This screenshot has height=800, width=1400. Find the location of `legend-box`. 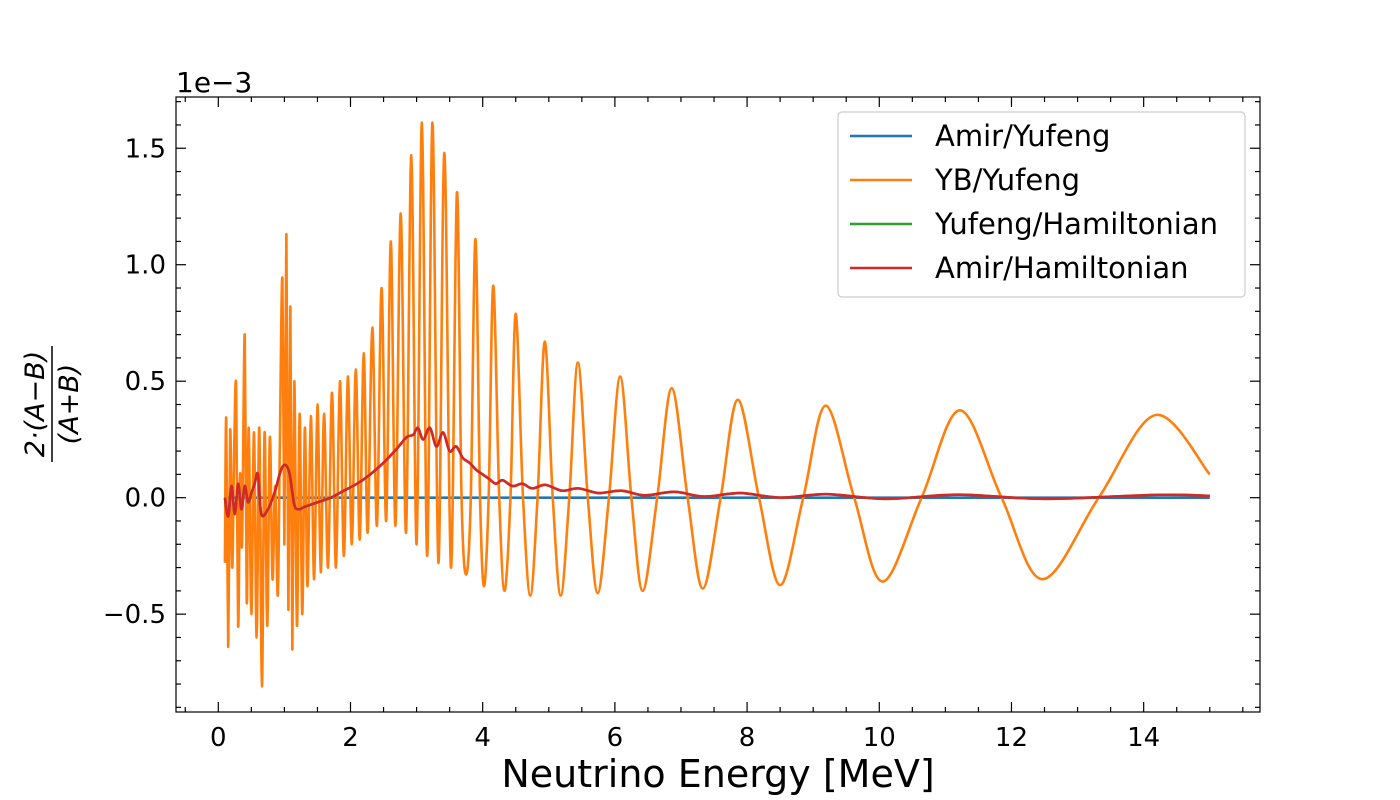

legend-box is located at coordinates (1041, 204).